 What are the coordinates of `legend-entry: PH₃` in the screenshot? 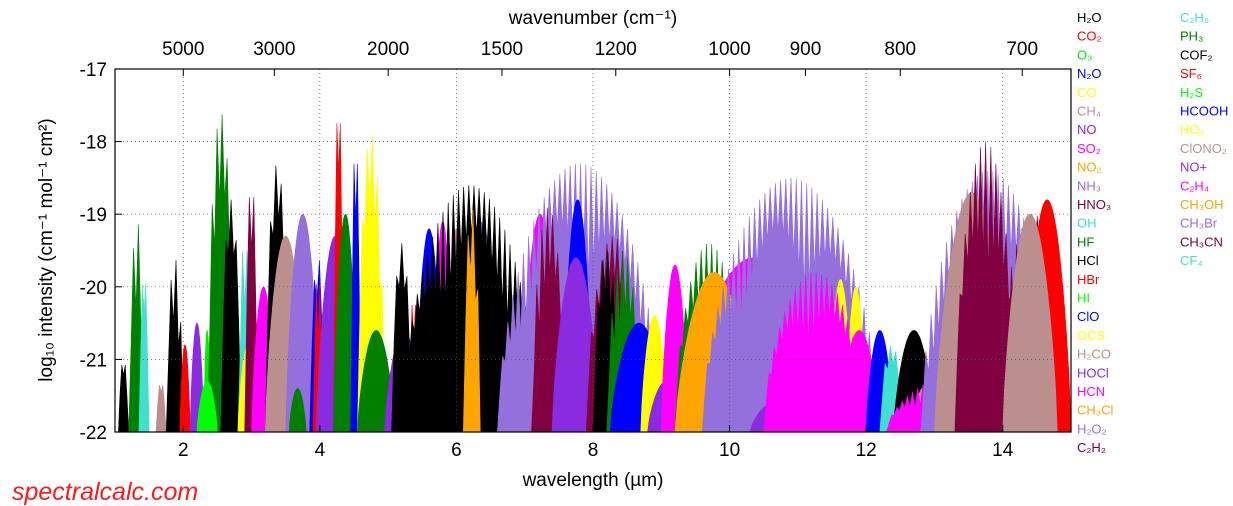 It's located at (1191, 36).